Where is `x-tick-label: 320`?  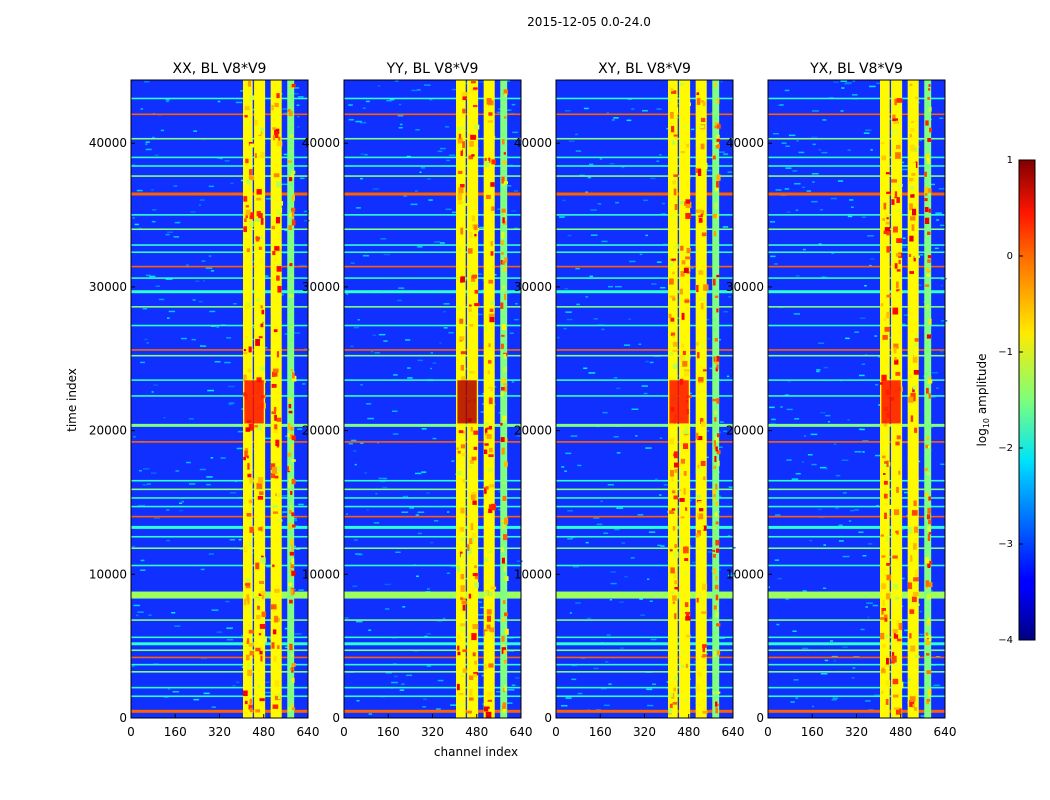
x-tick-label: 320 is located at coordinates (856, 732).